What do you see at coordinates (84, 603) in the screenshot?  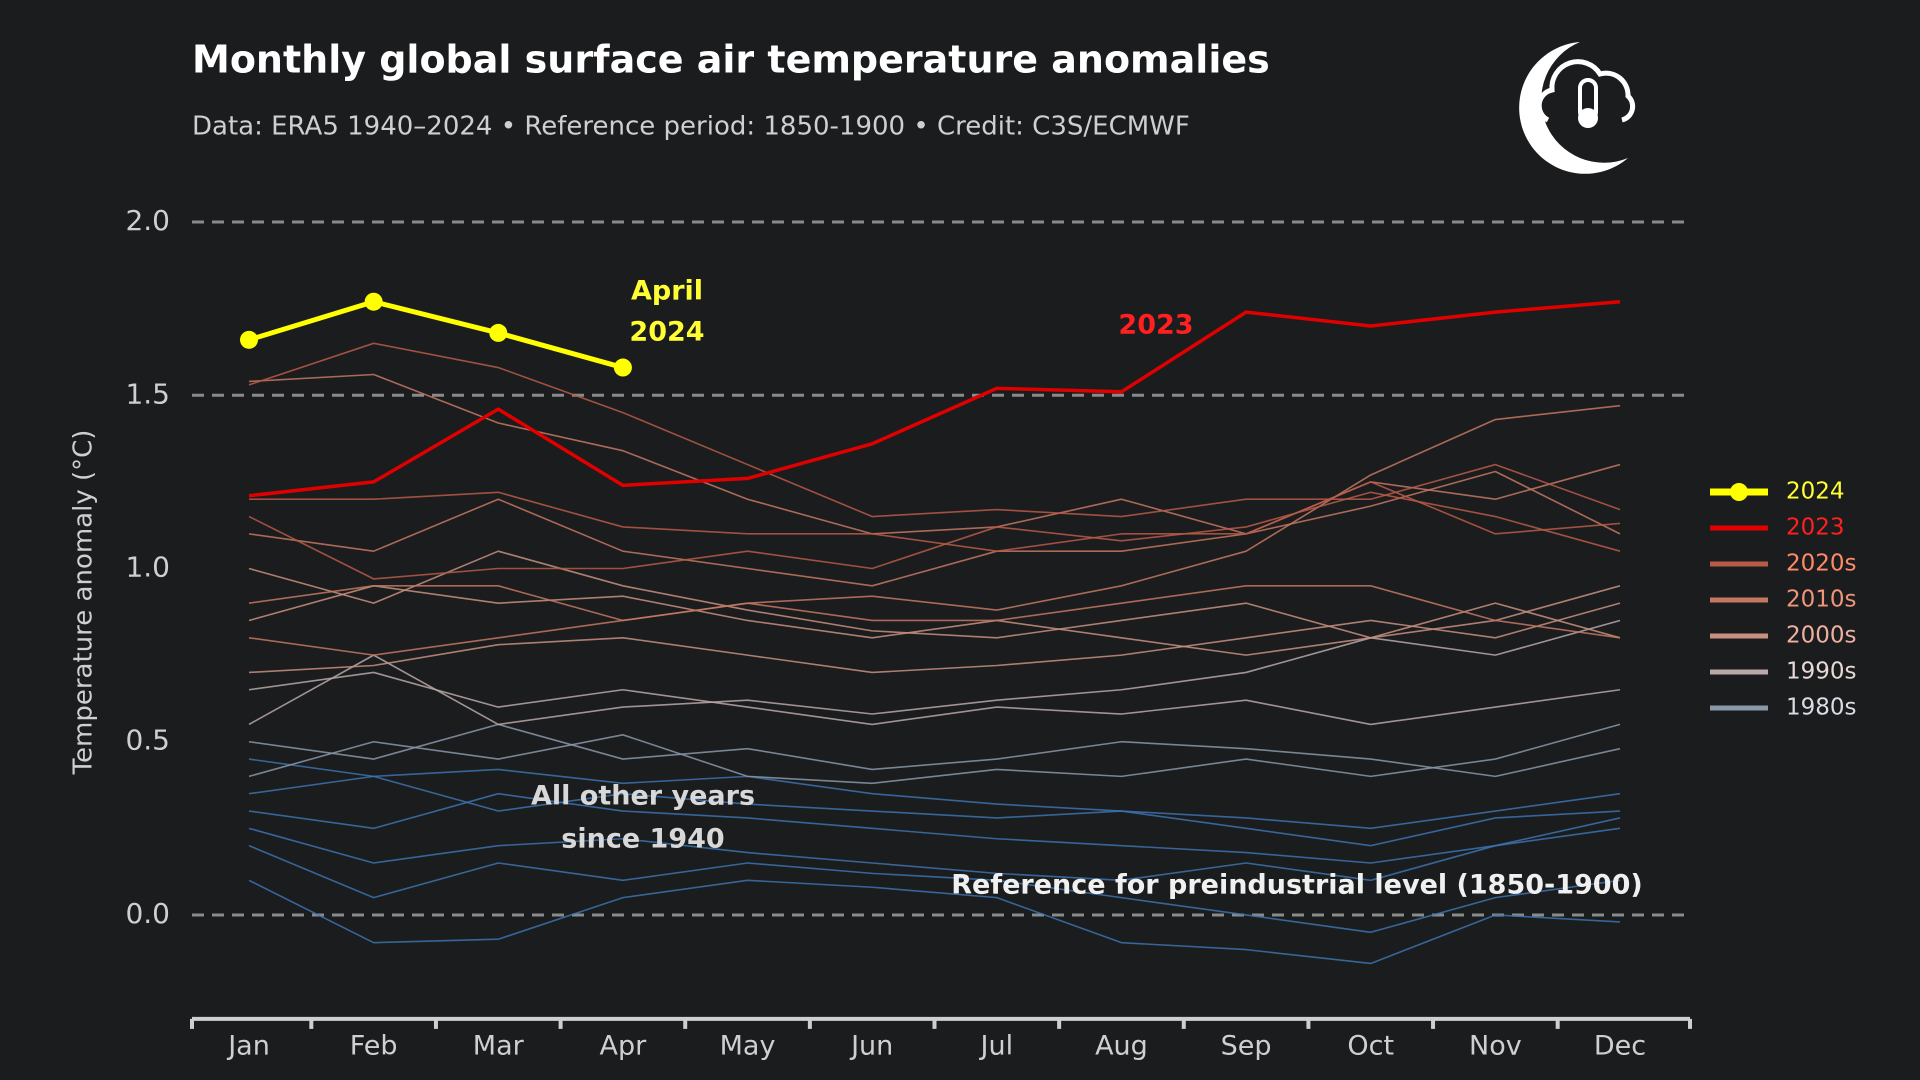 I see `y-axis-label: Temperature anomaly (°C)` at bounding box center [84, 603].